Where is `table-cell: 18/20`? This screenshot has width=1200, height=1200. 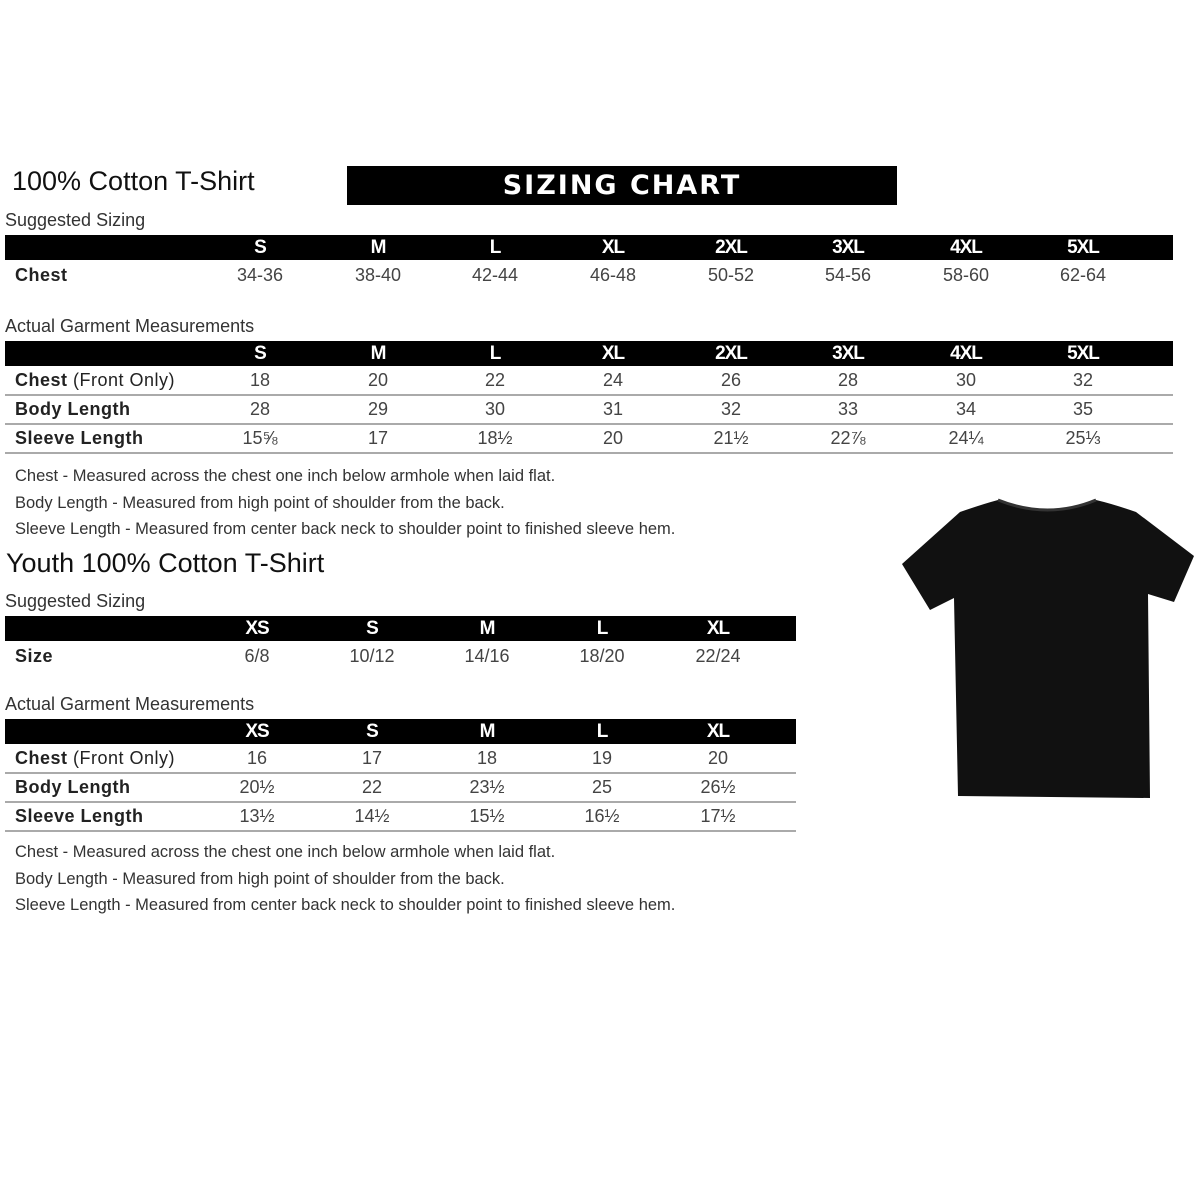
table-cell: 18/20 is located at coordinates (602, 656).